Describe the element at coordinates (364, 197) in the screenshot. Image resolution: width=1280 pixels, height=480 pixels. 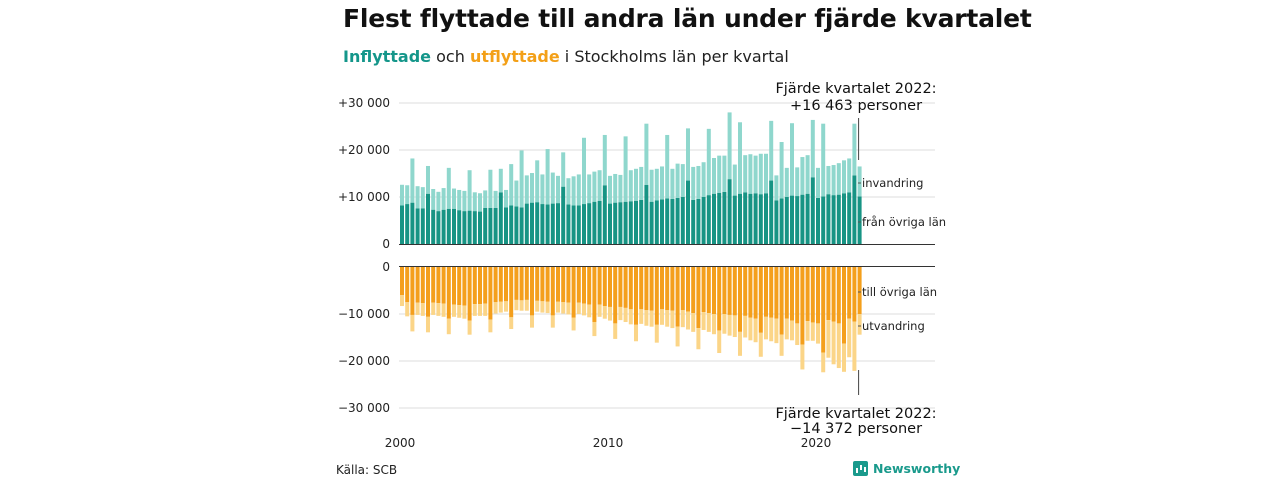
I see `y-tick-upper: +10 000` at that location.